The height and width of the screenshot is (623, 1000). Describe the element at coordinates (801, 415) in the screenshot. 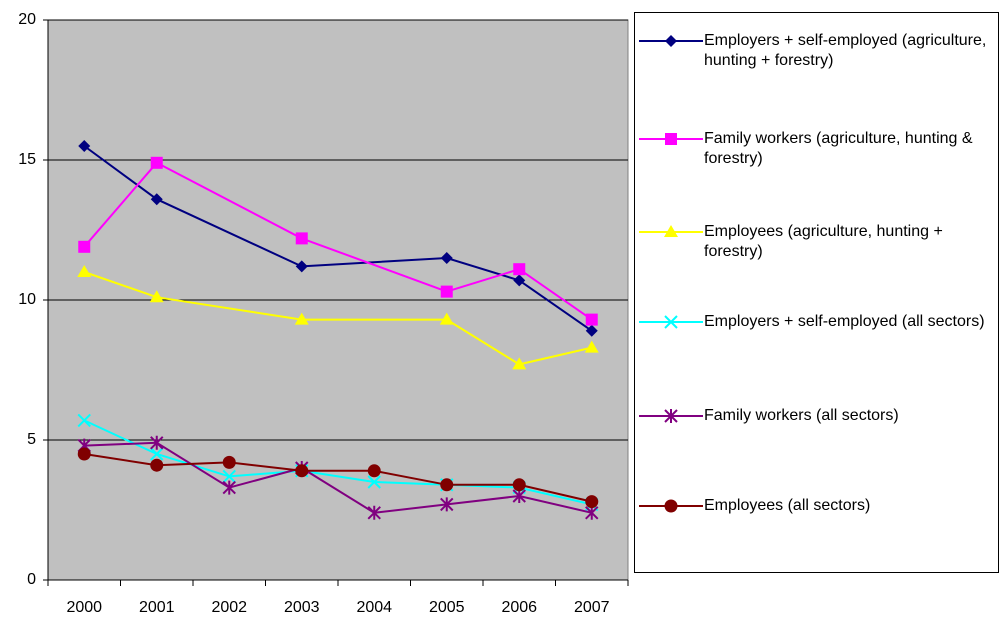

I see `legend-label: Family workers (all sectors)` at that location.